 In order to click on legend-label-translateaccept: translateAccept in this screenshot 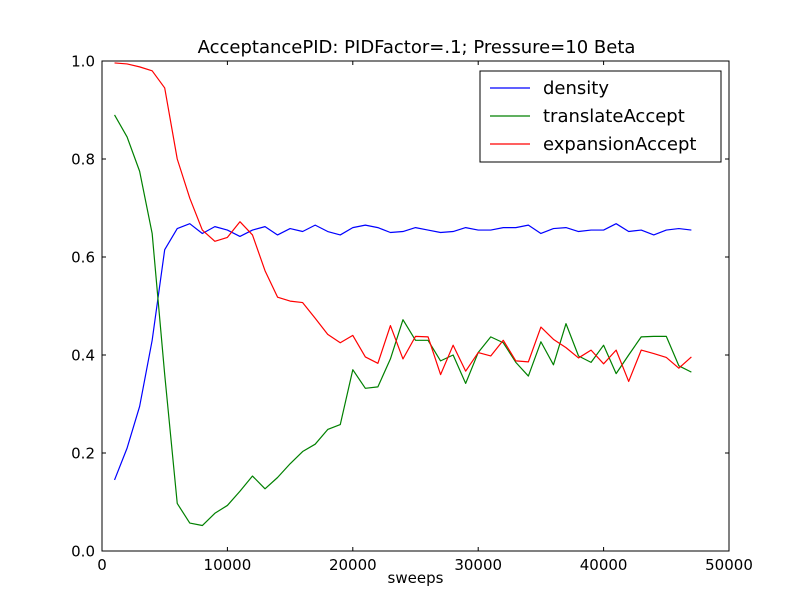, I will do `click(614, 116)`.